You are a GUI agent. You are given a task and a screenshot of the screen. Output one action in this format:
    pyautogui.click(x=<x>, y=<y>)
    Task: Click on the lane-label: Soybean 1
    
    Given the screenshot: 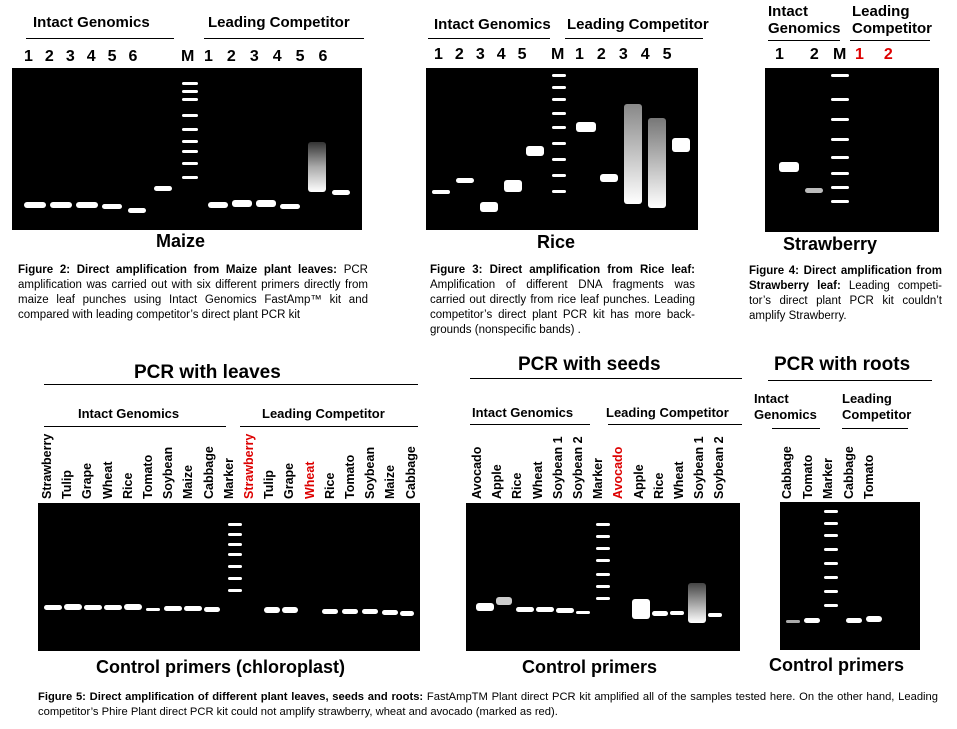 What is the action you would take?
    pyautogui.click(x=699, y=467)
    